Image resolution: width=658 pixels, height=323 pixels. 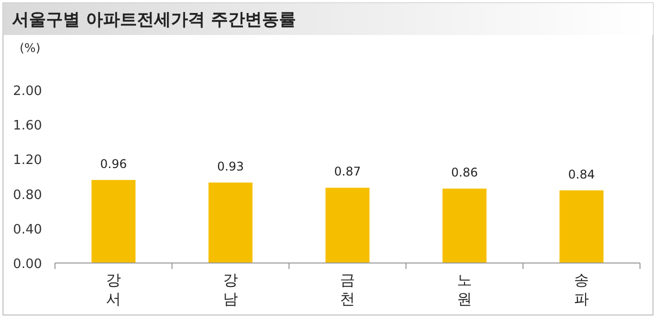 I want to click on data-label: 0.86, so click(x=464, y=173).